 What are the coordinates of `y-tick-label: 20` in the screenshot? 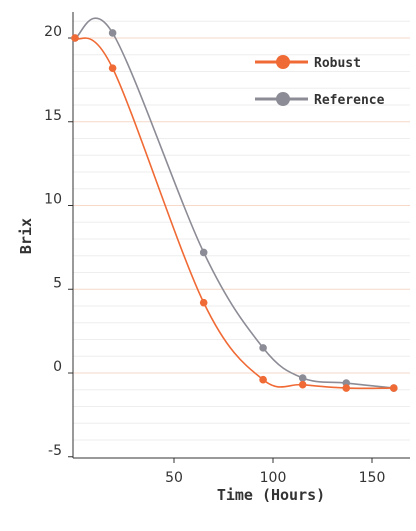 It's located at (53, 32).